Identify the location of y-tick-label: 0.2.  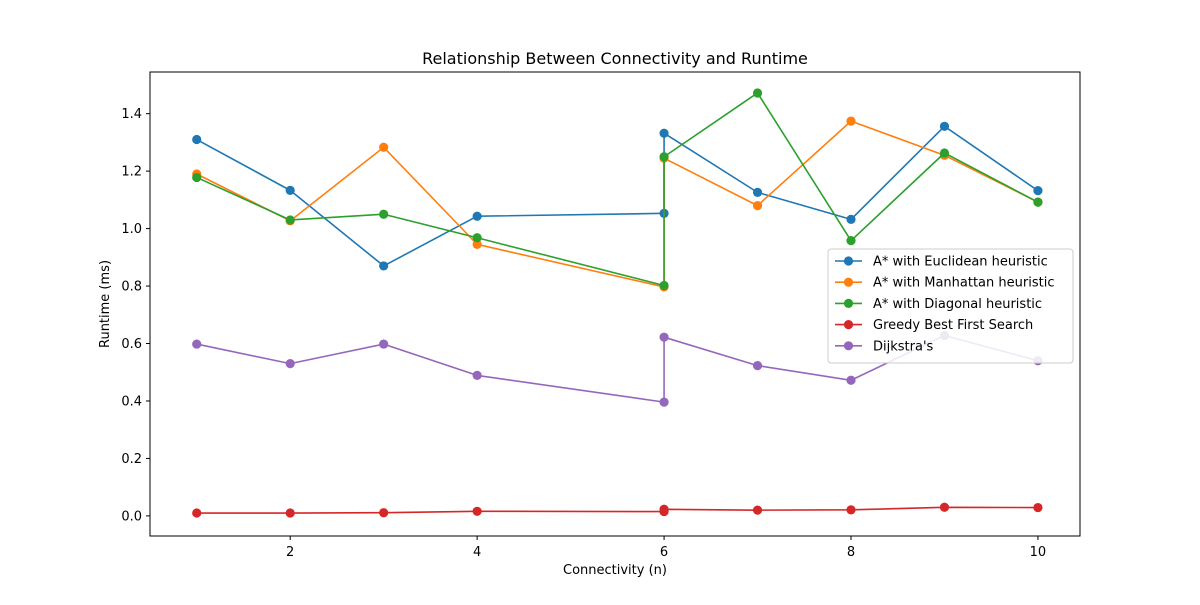
(131, 459).